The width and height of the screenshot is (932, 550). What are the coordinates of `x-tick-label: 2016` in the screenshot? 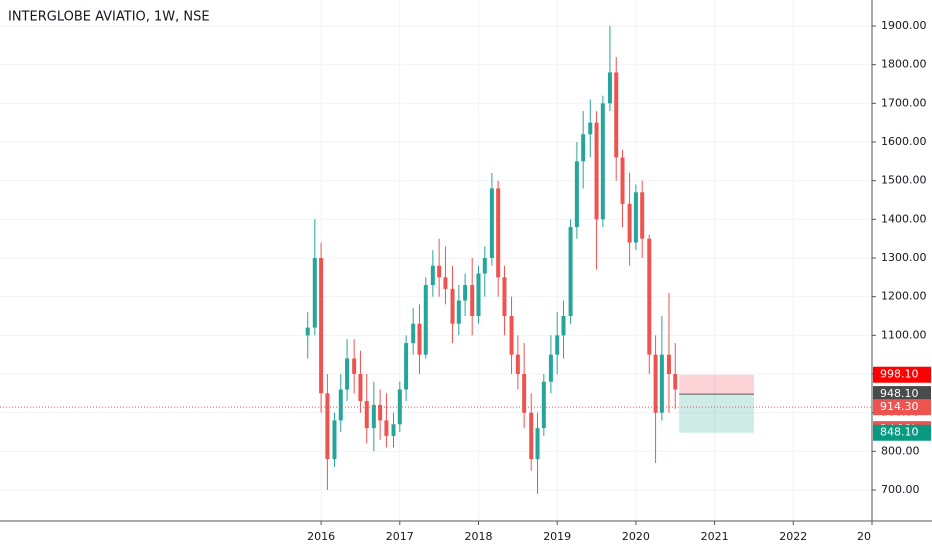 It's located at (321, 536).